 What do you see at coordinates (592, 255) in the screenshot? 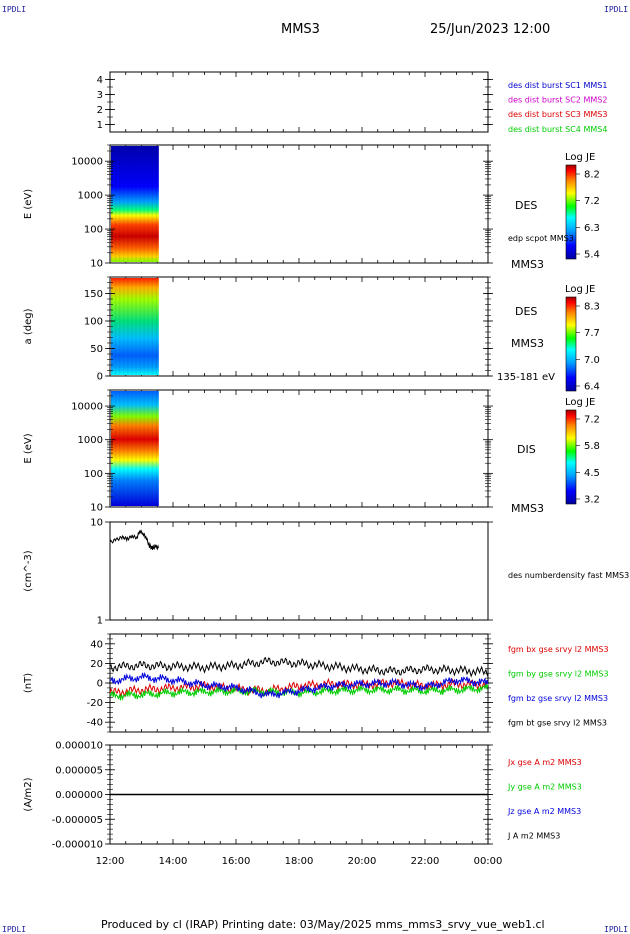
I see `colorbar-tick-label: 5.4` at bounding box center [592, 255].